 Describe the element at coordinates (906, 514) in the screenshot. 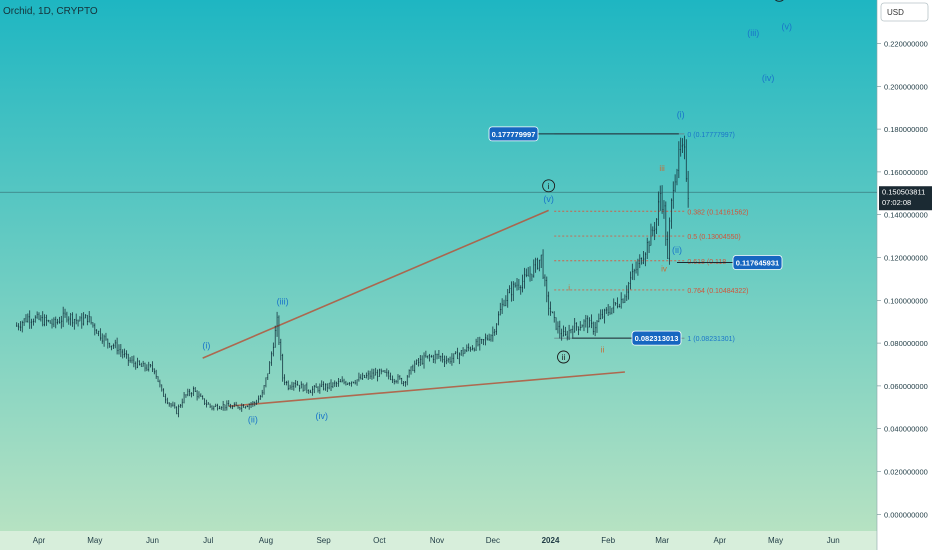

I see `price-tick-label: 0.000000000` at that location.